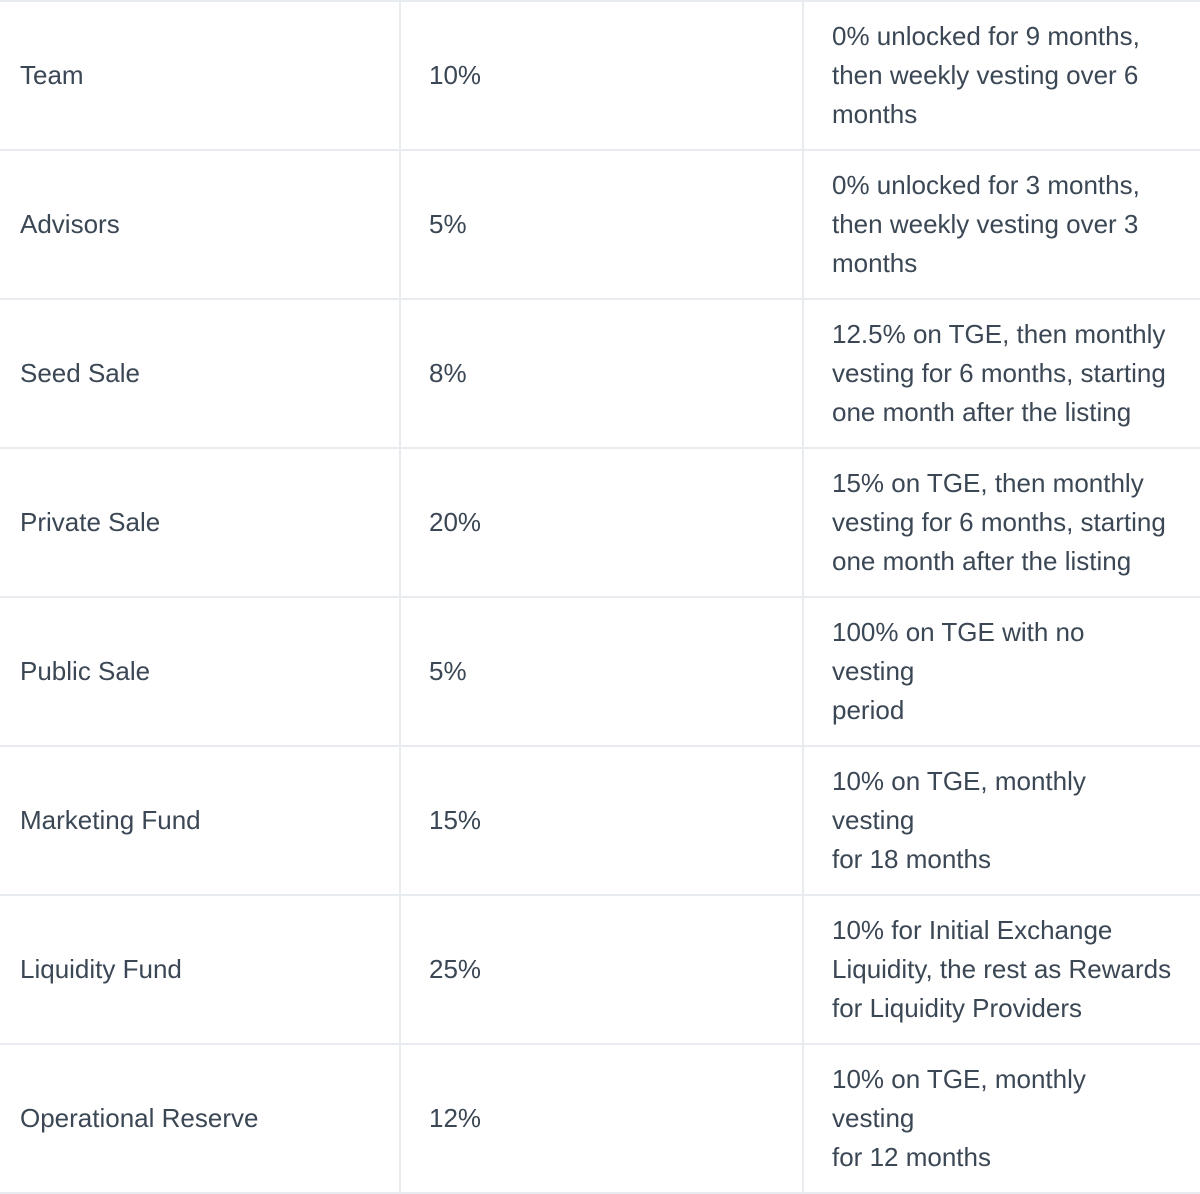  I want to click on category-cell: Marketing Fund, so click(200, 820).